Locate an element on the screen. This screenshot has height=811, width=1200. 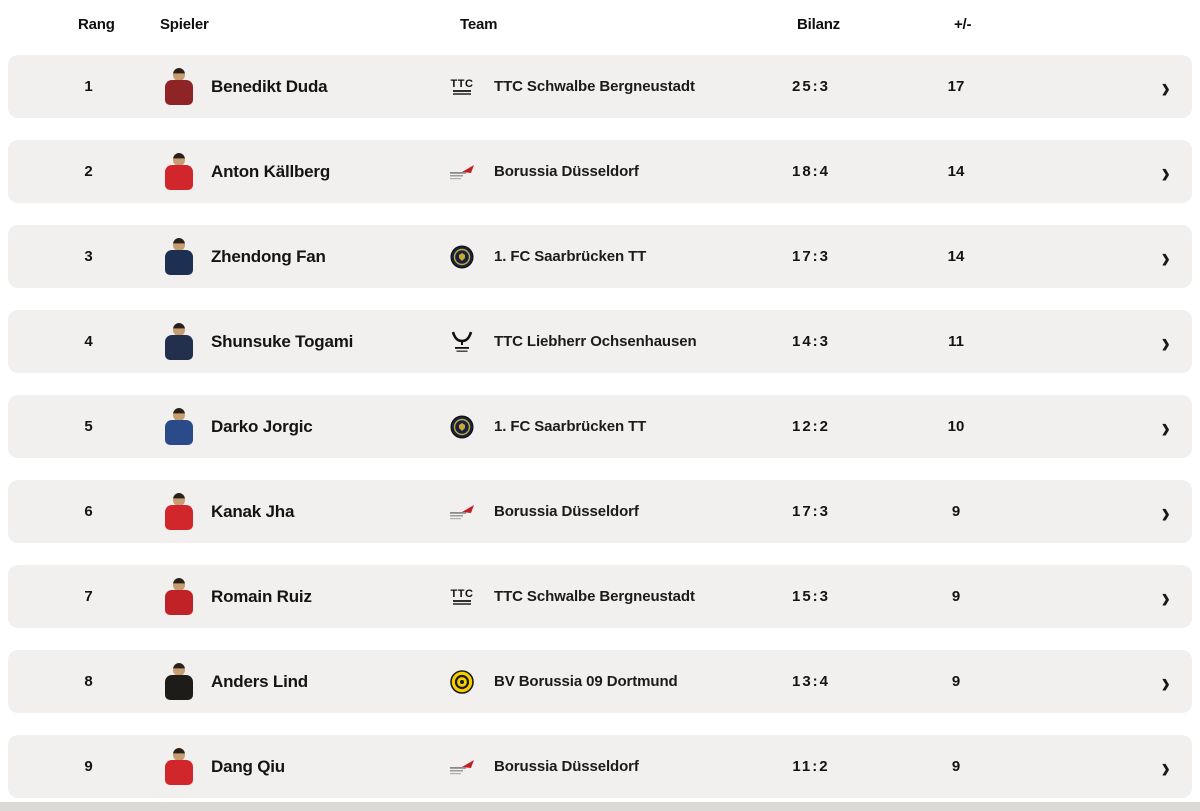
record-cell: 15:3 is located at coordinates (811, 596).